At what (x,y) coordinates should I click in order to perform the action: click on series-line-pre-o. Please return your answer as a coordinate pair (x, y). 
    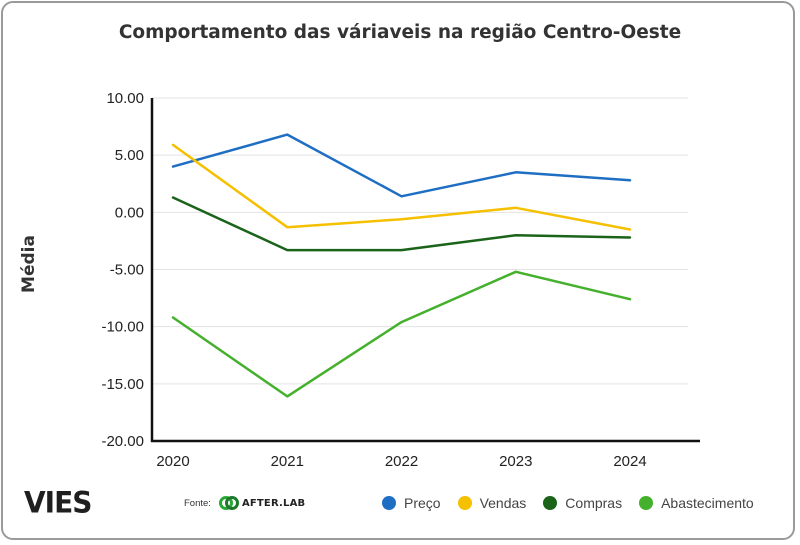
    Looking at the image, I should click on (401, 165).